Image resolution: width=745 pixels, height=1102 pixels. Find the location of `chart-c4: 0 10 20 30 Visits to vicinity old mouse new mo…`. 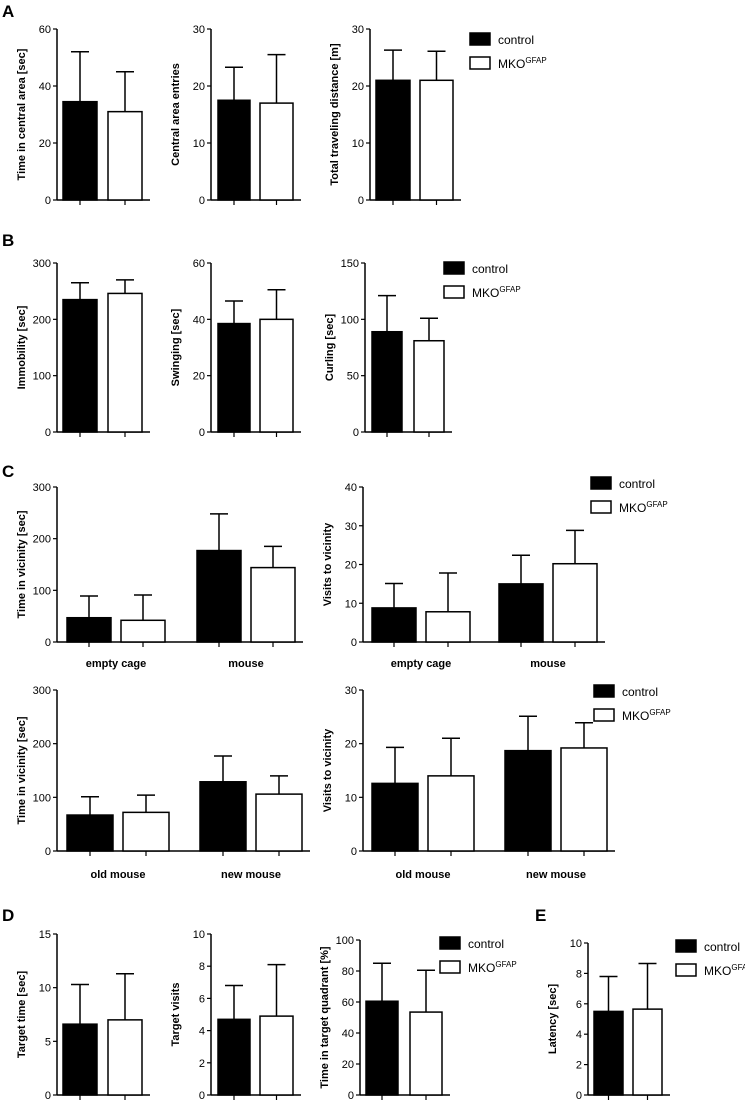

chart-c4: 0 10 20 30 Visits to vicinity old mouse new mo… is located at coordinates (468, 783).